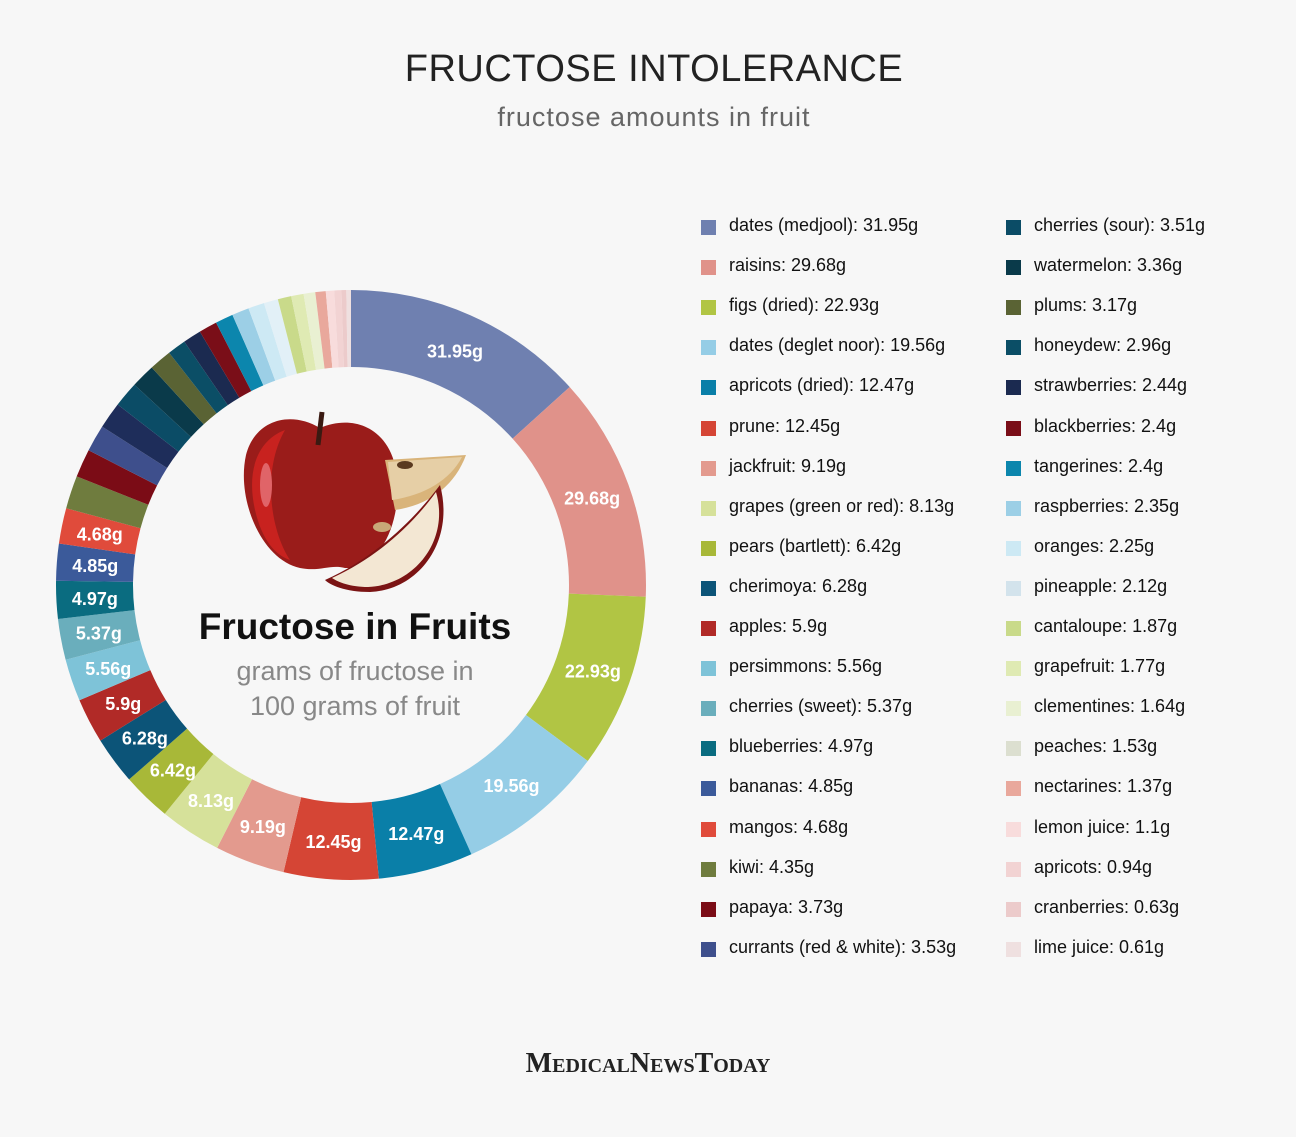  What do you see at coordinates (788, 265) in the screenshot?
I see `legend-label: raisins: 29.68g` at bounding box center [788, 265].